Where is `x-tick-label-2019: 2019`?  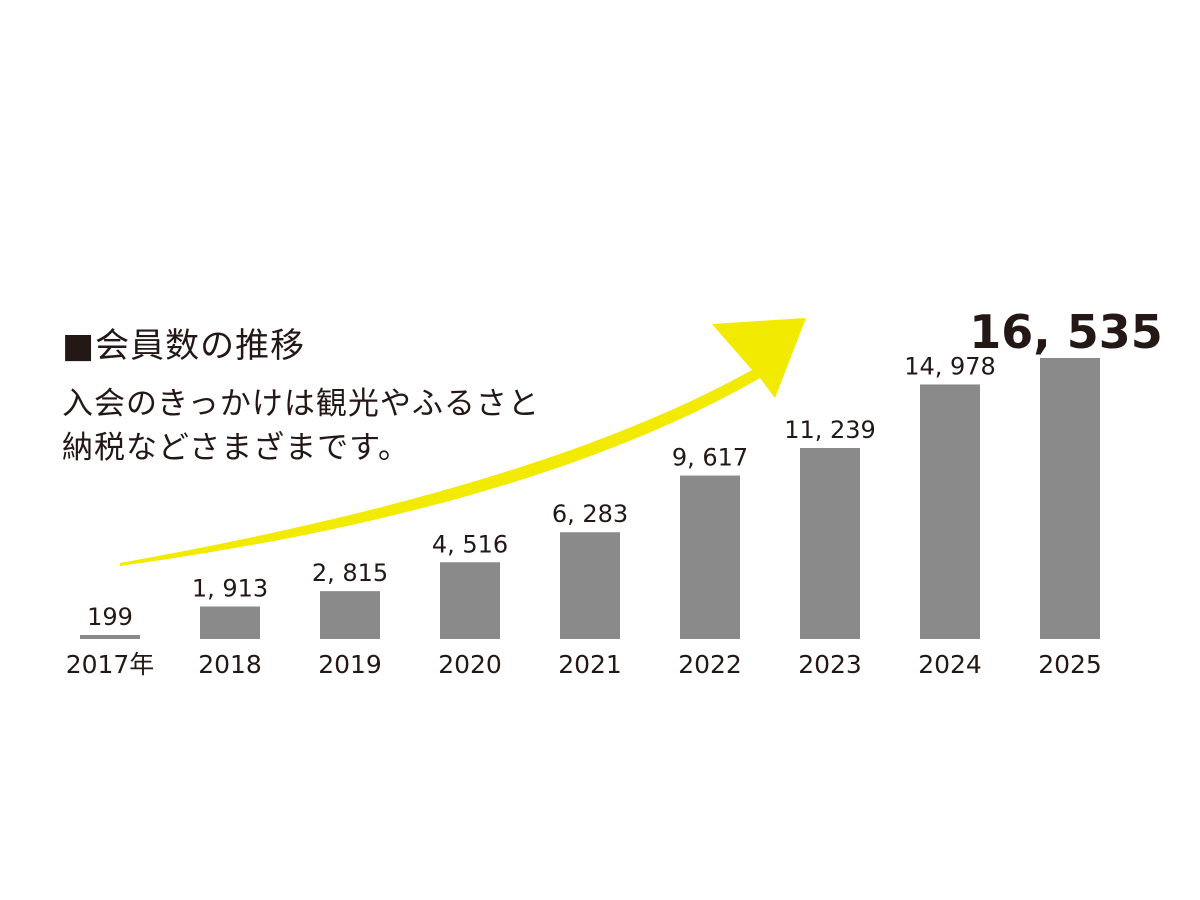 x-tick-label-2019: 2019 is located at coordinates (350, 664).